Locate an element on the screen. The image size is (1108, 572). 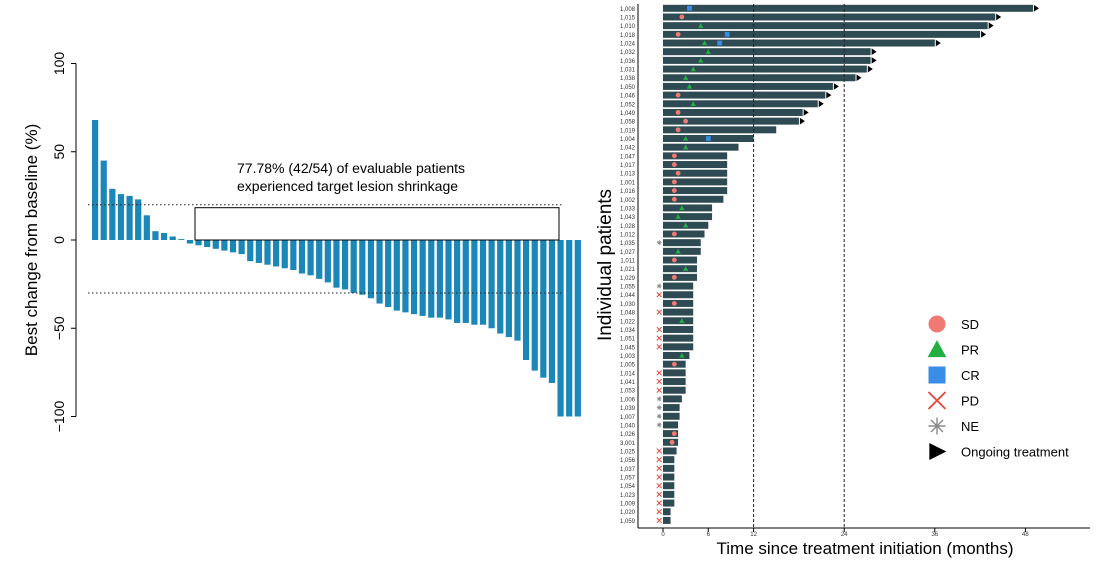
patient-id: 1,036 is located at coordinates (628, 62).